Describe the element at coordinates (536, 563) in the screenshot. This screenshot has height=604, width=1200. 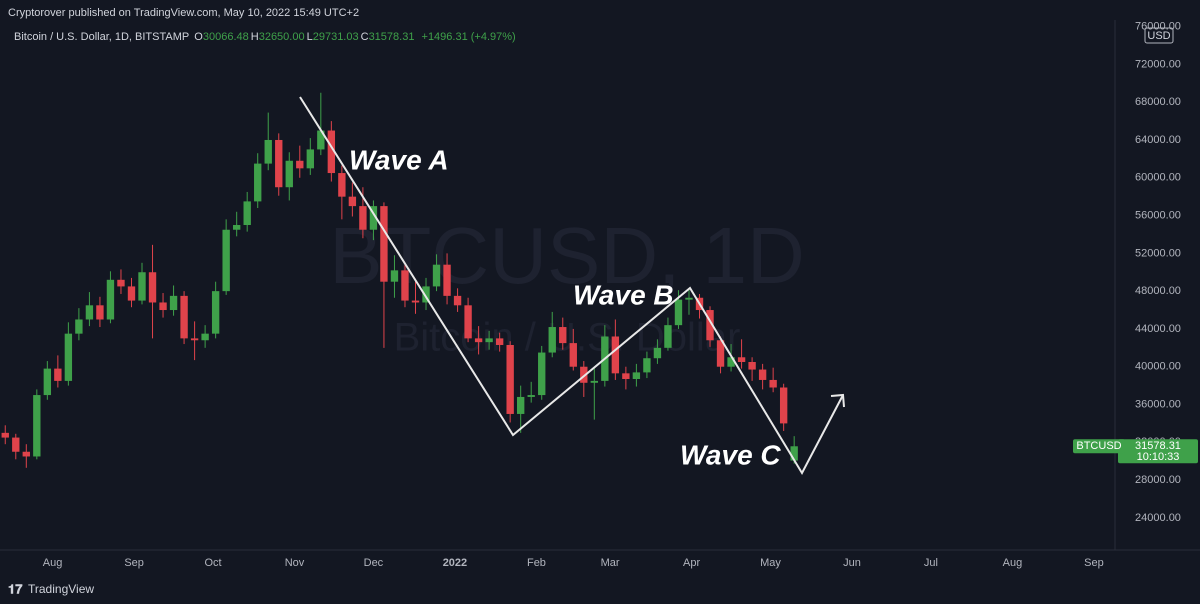
I see `x-tick-label: Feb` at that location.